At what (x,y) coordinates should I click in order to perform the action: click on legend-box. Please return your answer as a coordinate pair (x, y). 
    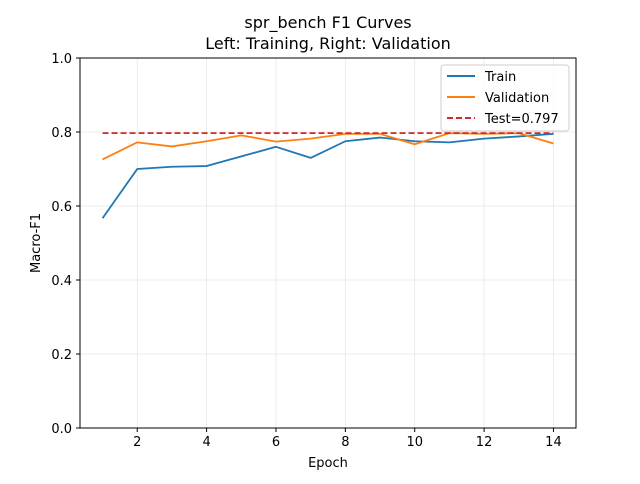
    Looking at the image, I should click on (505, 98).